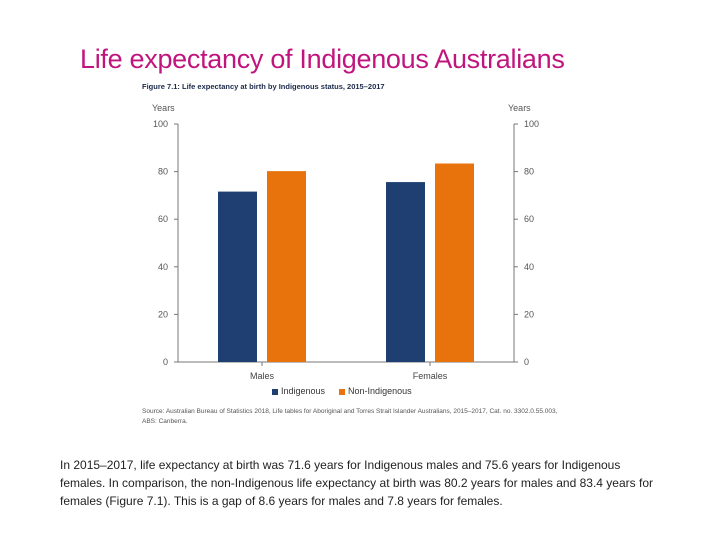 The image size is (720, 540). What do you see at coordinates (519, 108) in the screenshot?
I see `right-axis-unit: Years` at bounding box center [519, 108].